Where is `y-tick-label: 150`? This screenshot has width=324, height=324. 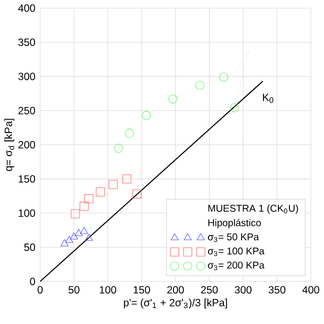
y-tick-label: 150 is located at coordinates (27, 179).